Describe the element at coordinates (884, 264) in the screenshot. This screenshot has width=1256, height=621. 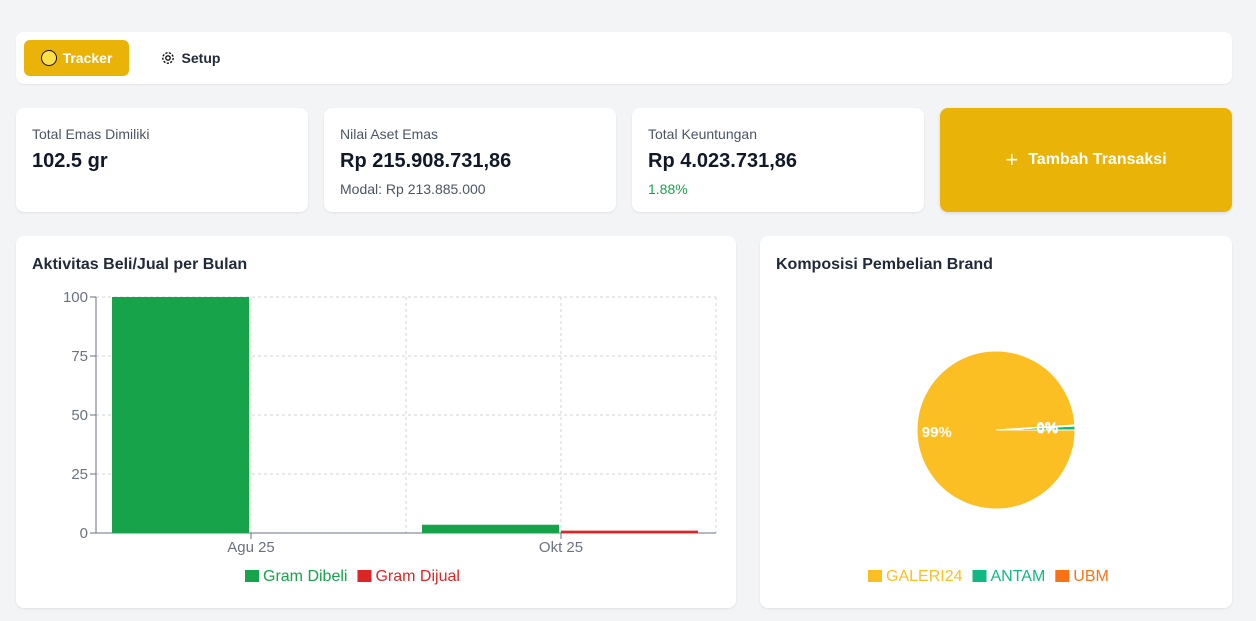
I see `pie-chart-title: Komposisi Pembelian Brand` at that location.